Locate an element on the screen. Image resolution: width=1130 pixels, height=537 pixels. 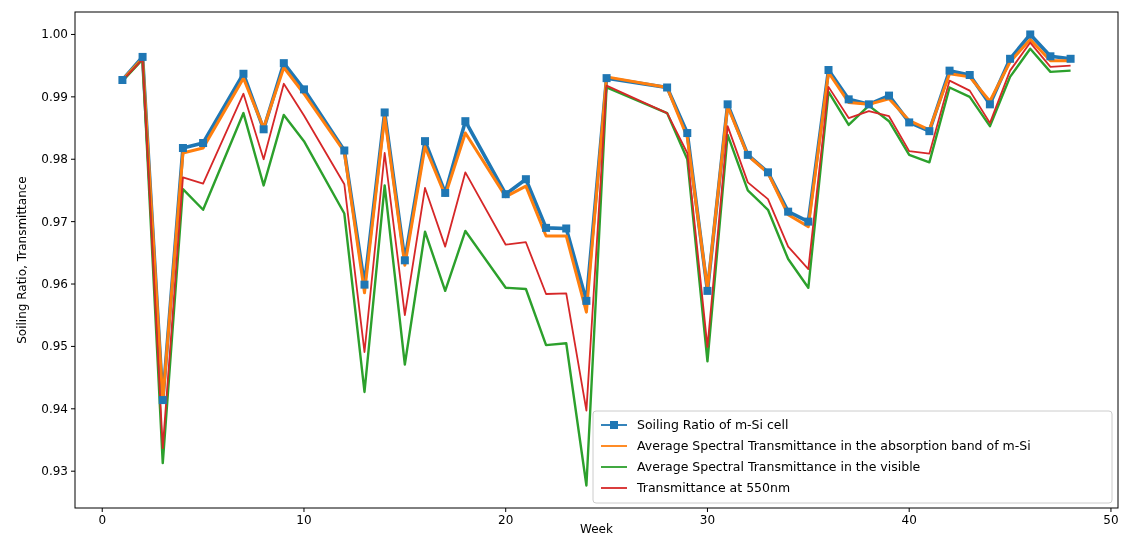
x-tick-label: 30 is located at coordinates (707, 520).